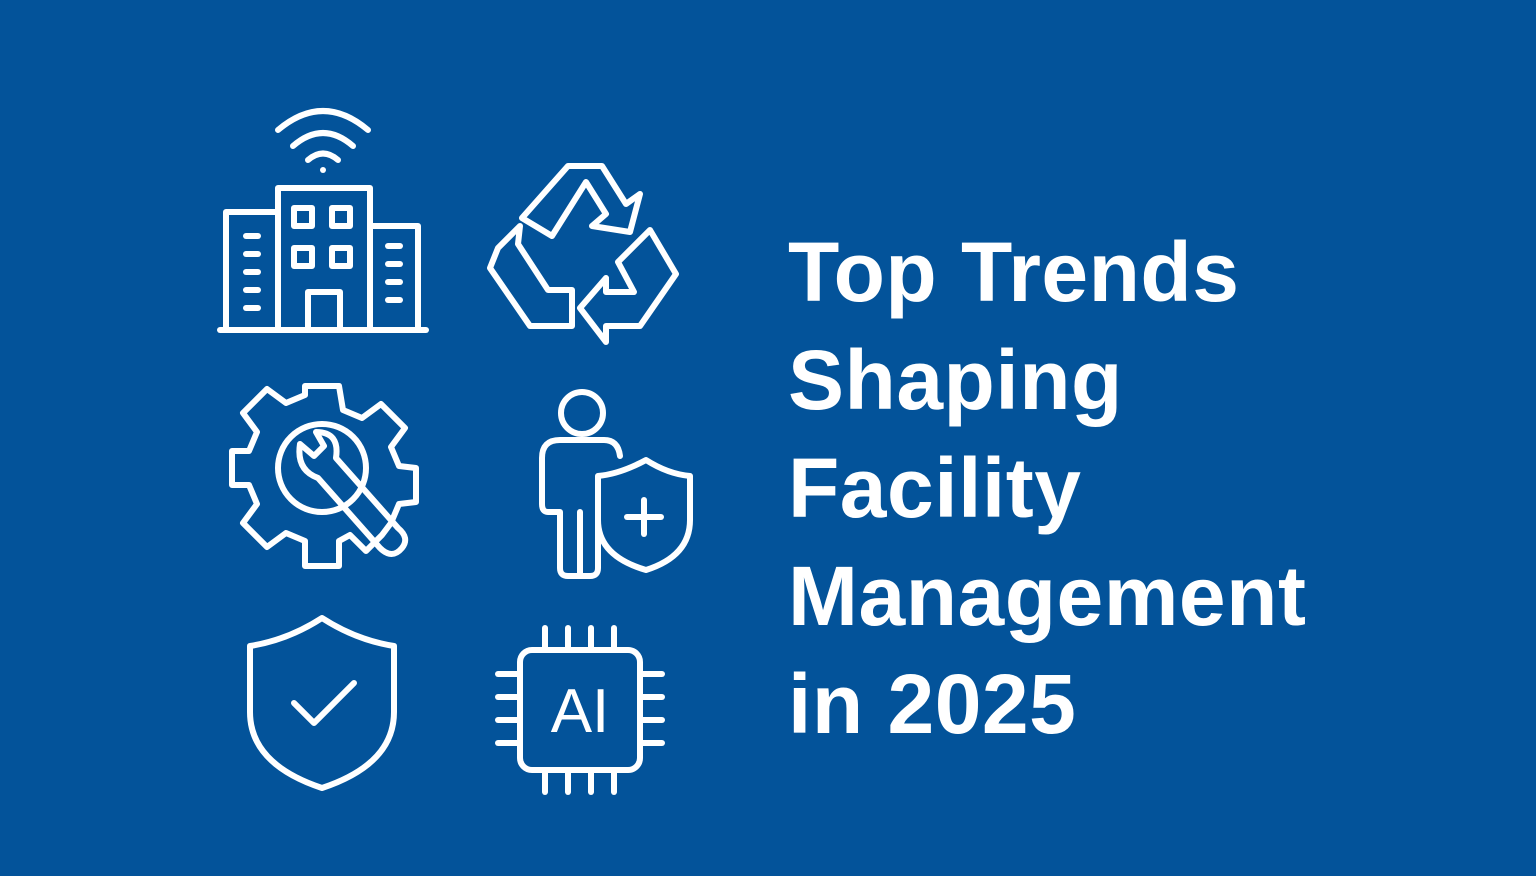 The image size is (1536, 876). What do you see at coordinates (323, 220) in the screenshot?
I see `smart-building-wifi-icon` at bounding box center [323, 220].